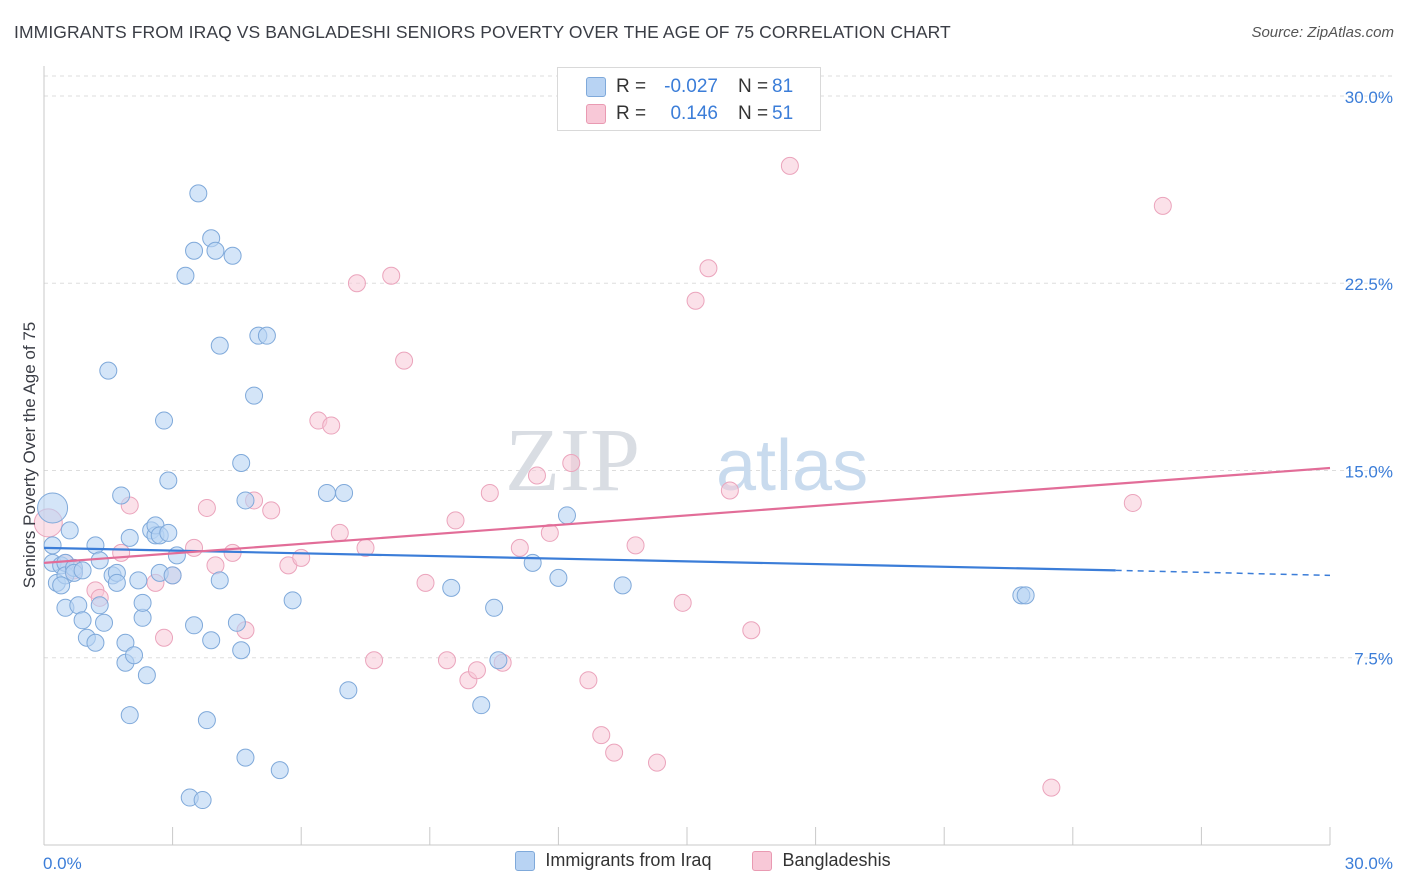 This screenshot has height=892, width=1406. Describe the element at coordinates (62, 863) in the screenshot. I see `x-tick-label: 0.0%` at that location.